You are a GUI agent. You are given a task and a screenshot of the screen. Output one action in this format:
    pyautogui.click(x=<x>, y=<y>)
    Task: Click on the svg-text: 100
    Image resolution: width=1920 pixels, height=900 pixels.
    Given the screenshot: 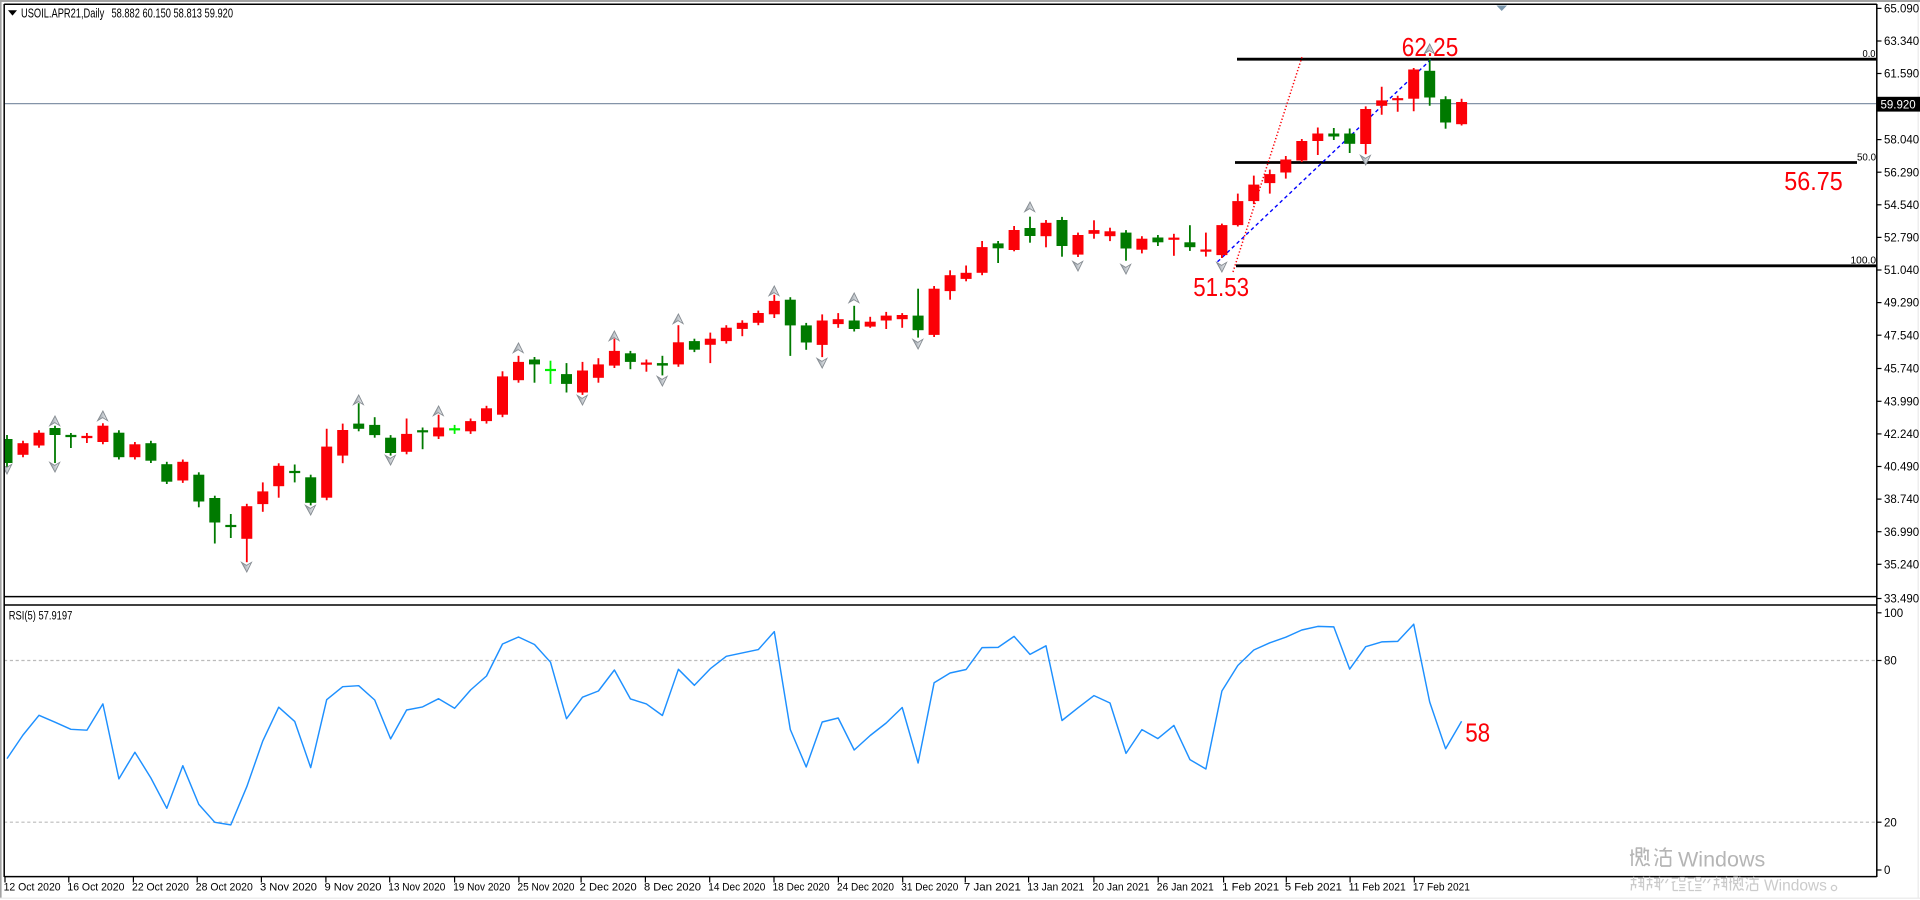 What is the action you would take?
    pyautogui.click(x=1893, y=614)
    